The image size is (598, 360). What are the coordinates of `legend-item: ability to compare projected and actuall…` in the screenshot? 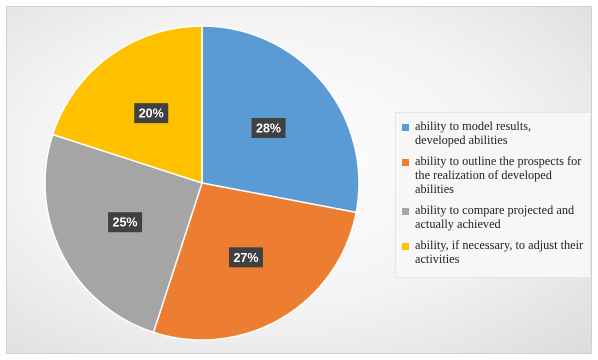 It's located at (493, 217).